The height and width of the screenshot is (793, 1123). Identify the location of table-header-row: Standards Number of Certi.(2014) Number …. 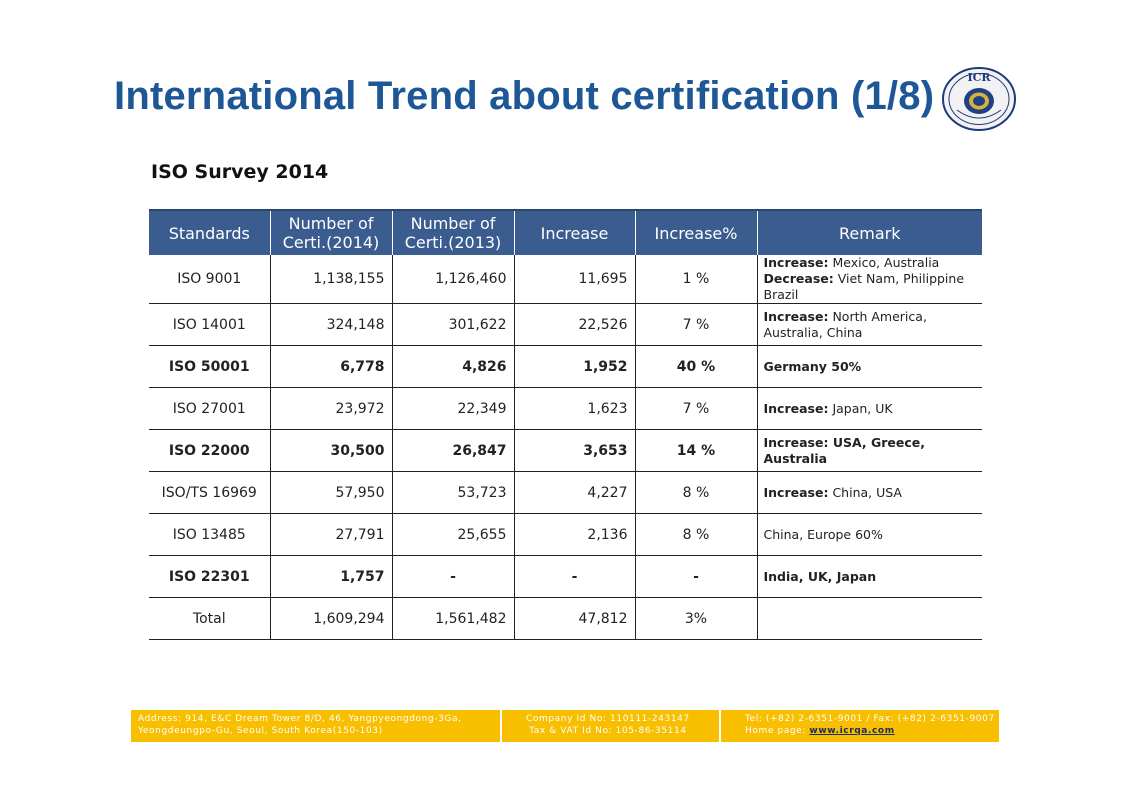
(565, 232).